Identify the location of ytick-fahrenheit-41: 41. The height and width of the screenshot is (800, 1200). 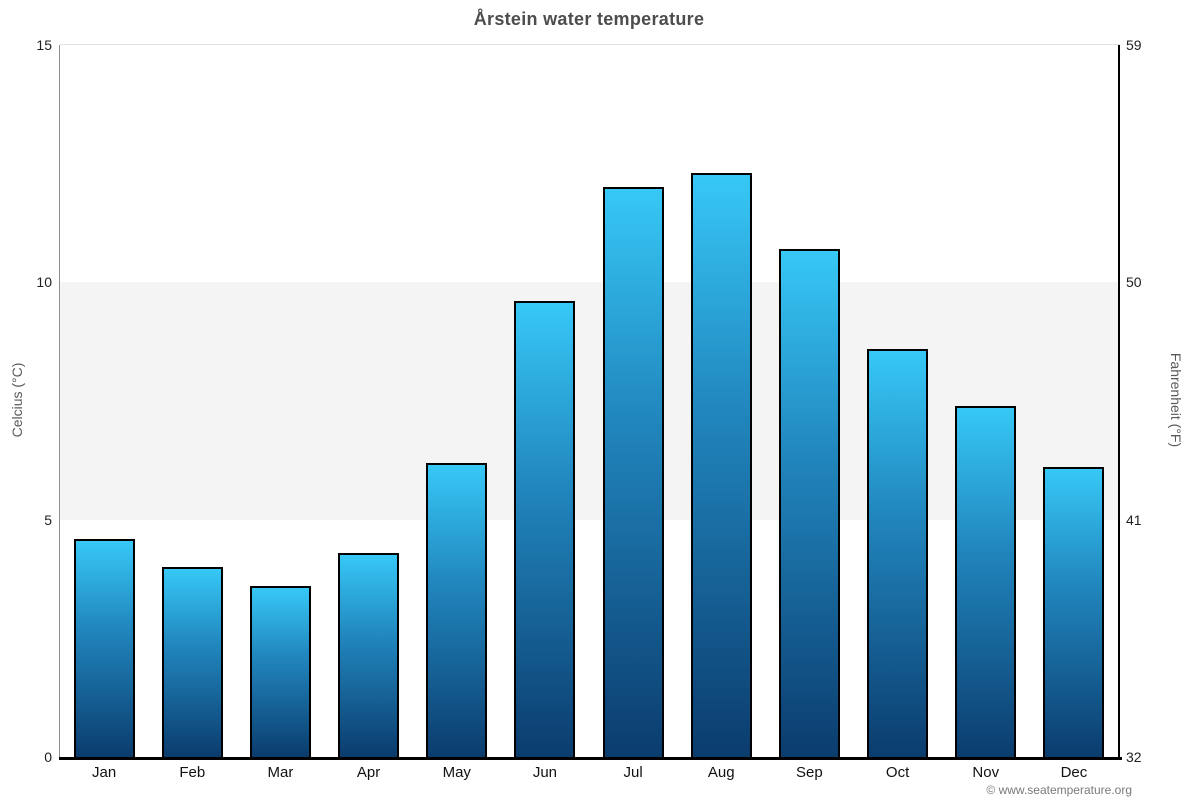
(1134, 519).